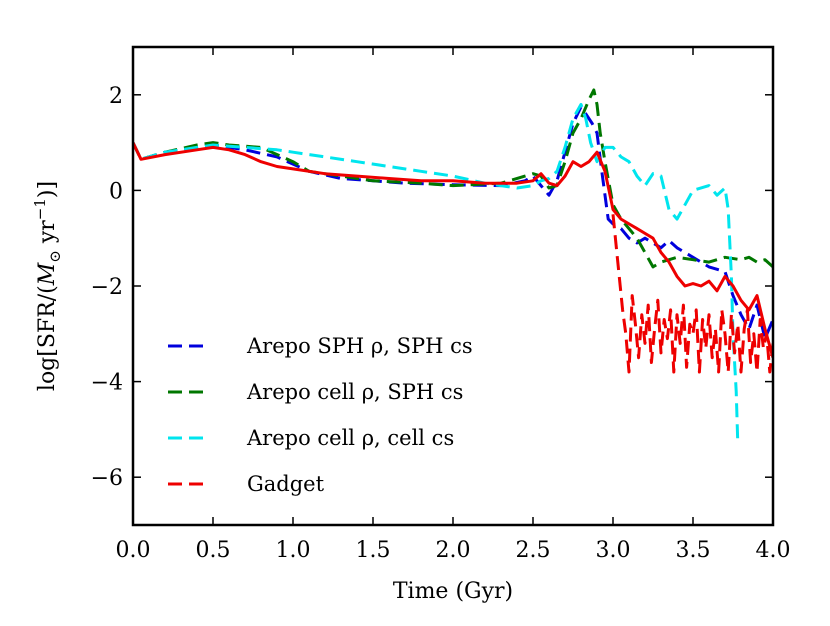  What do you see at coordinates (453, 550) in the screenshot?
I see `x-tick-label: 2.0` at bounding box center [453, 550].